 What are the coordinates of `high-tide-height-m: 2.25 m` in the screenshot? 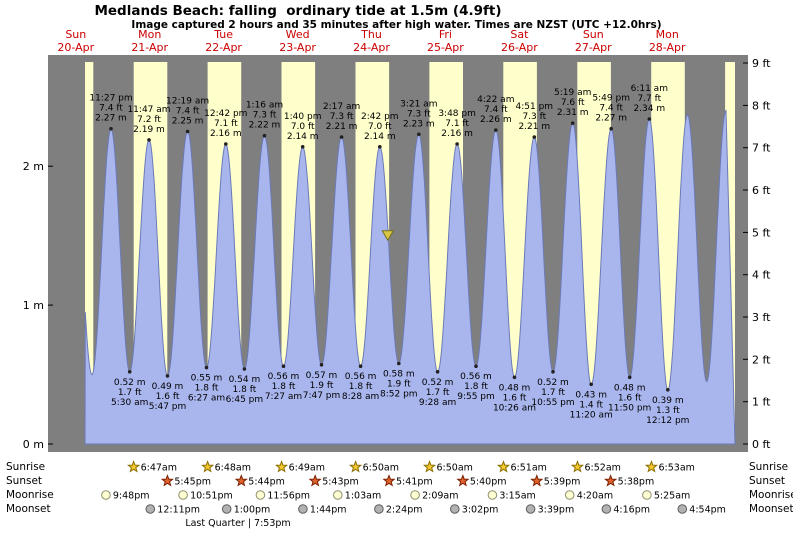 It's located at (188, 122).